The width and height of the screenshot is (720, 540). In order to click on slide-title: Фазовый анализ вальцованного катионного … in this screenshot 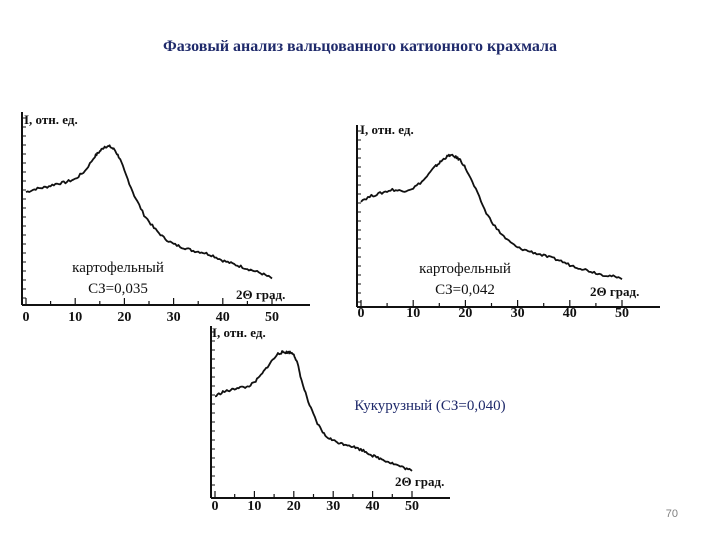, I will do `click(360, 46)`.